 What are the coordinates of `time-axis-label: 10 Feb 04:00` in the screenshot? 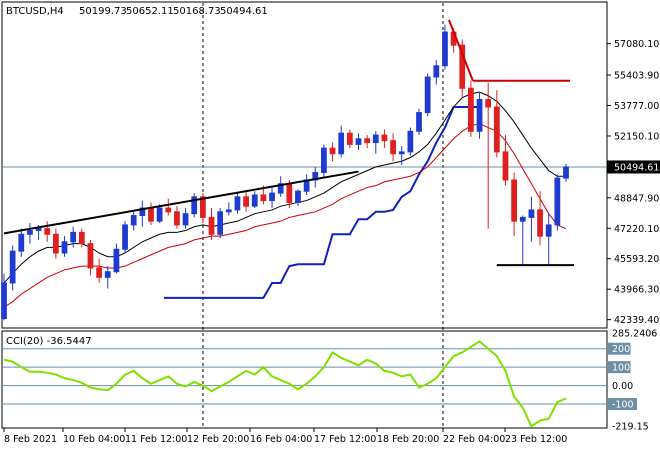 It's located at (94, 439).